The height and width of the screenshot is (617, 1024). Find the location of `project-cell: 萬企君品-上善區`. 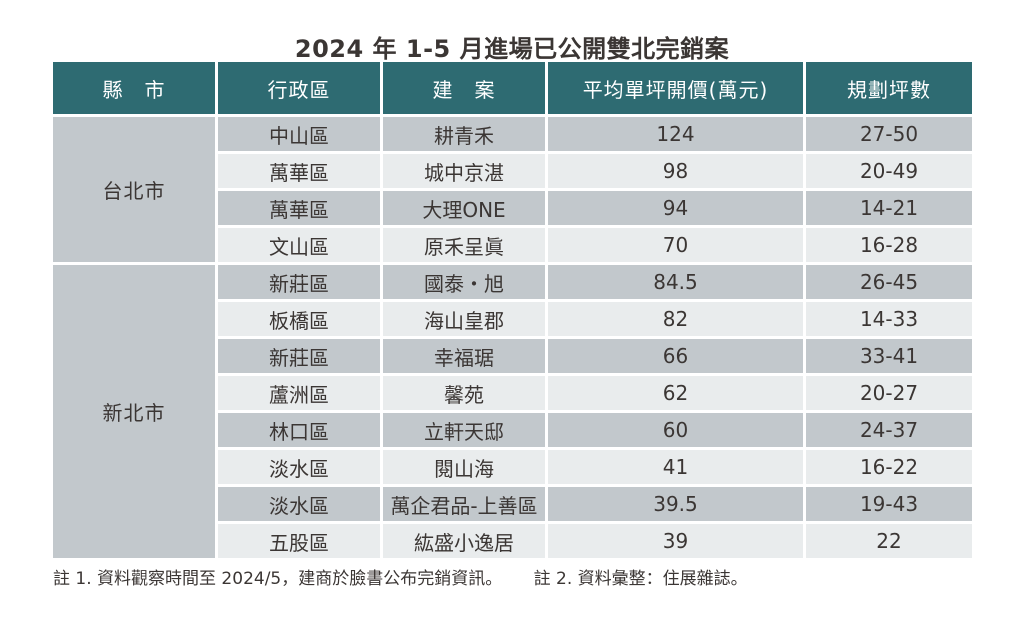

project-cell: 萬企君品-上善區 is located at coordinates (464, 504).